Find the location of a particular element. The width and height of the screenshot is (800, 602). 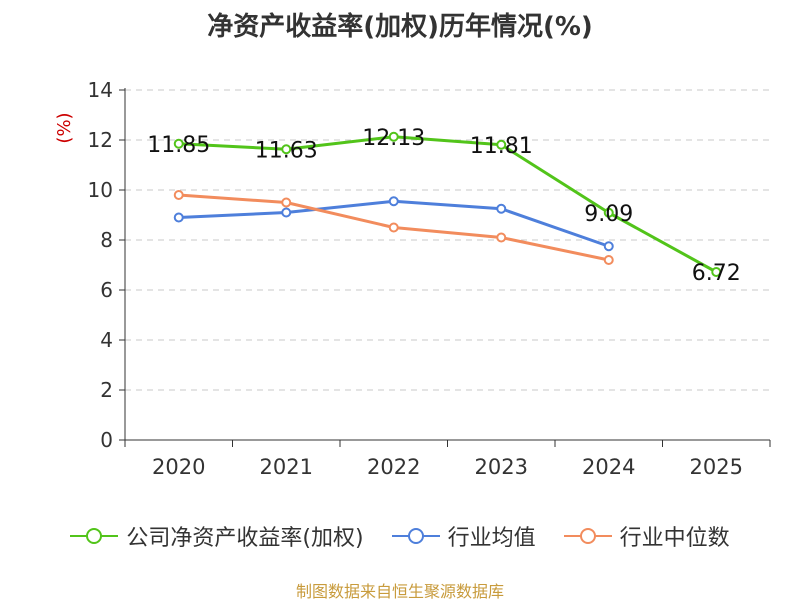

legend-label-company: 公司净资产收益率(加权) is located at coordinates (245, 538).